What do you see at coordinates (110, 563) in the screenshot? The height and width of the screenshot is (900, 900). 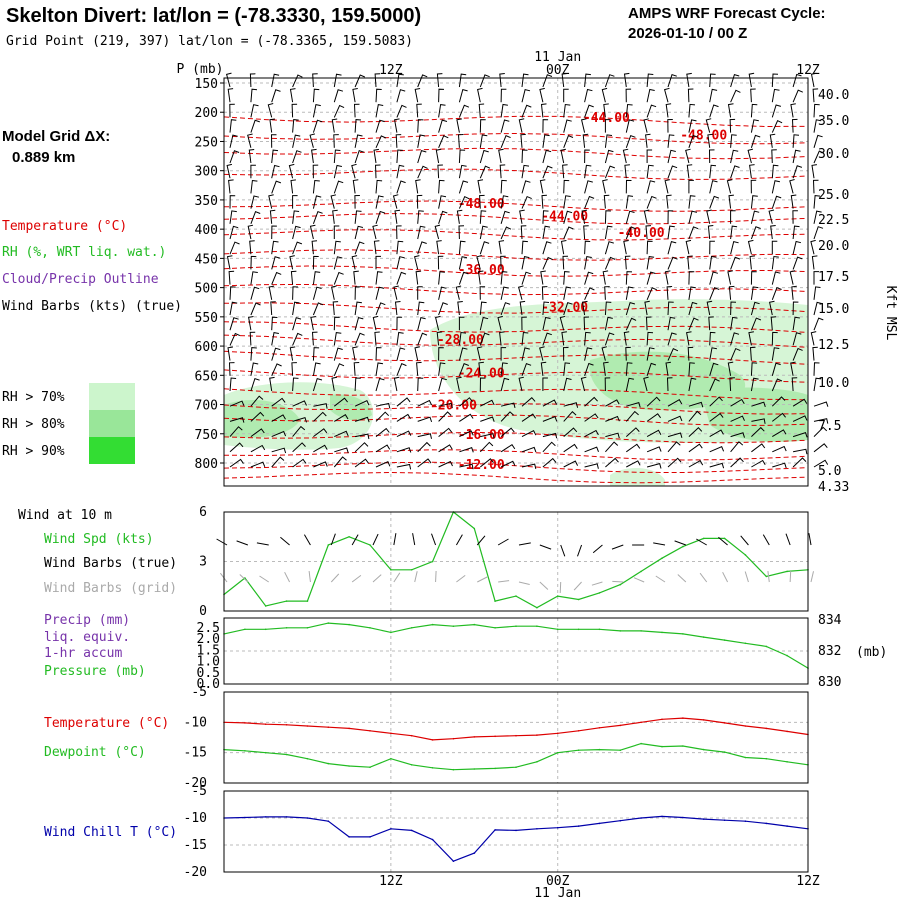 I see `wind-barbs-true-legend: Wind Barbs (true)` at bounding box center [110, 563].